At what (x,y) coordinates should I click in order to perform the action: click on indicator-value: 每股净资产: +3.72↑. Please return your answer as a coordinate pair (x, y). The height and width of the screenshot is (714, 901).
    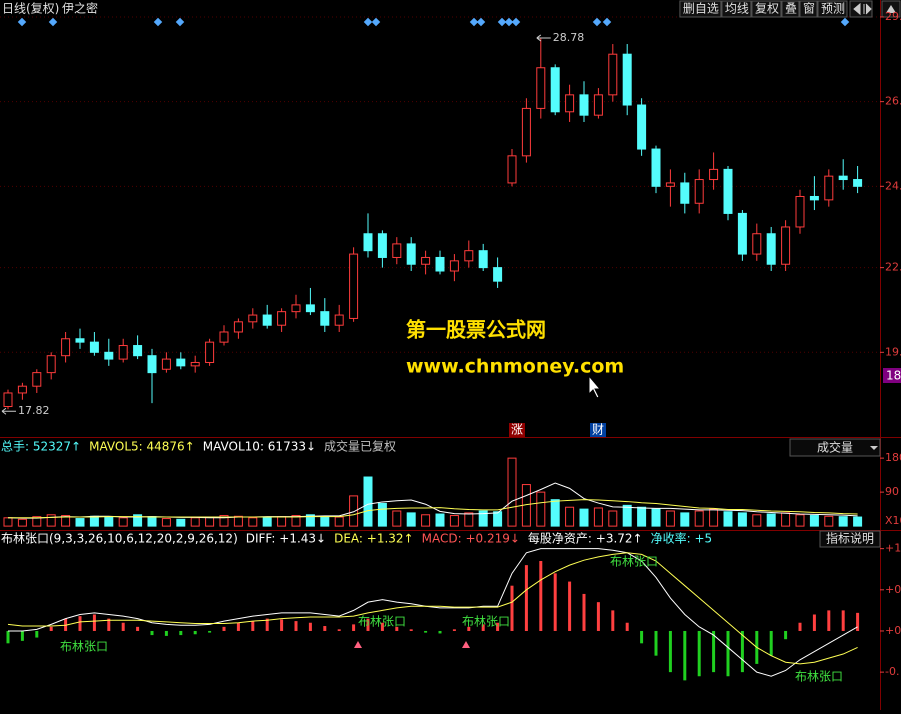
    Looking at the image, I should click on (585, 538).